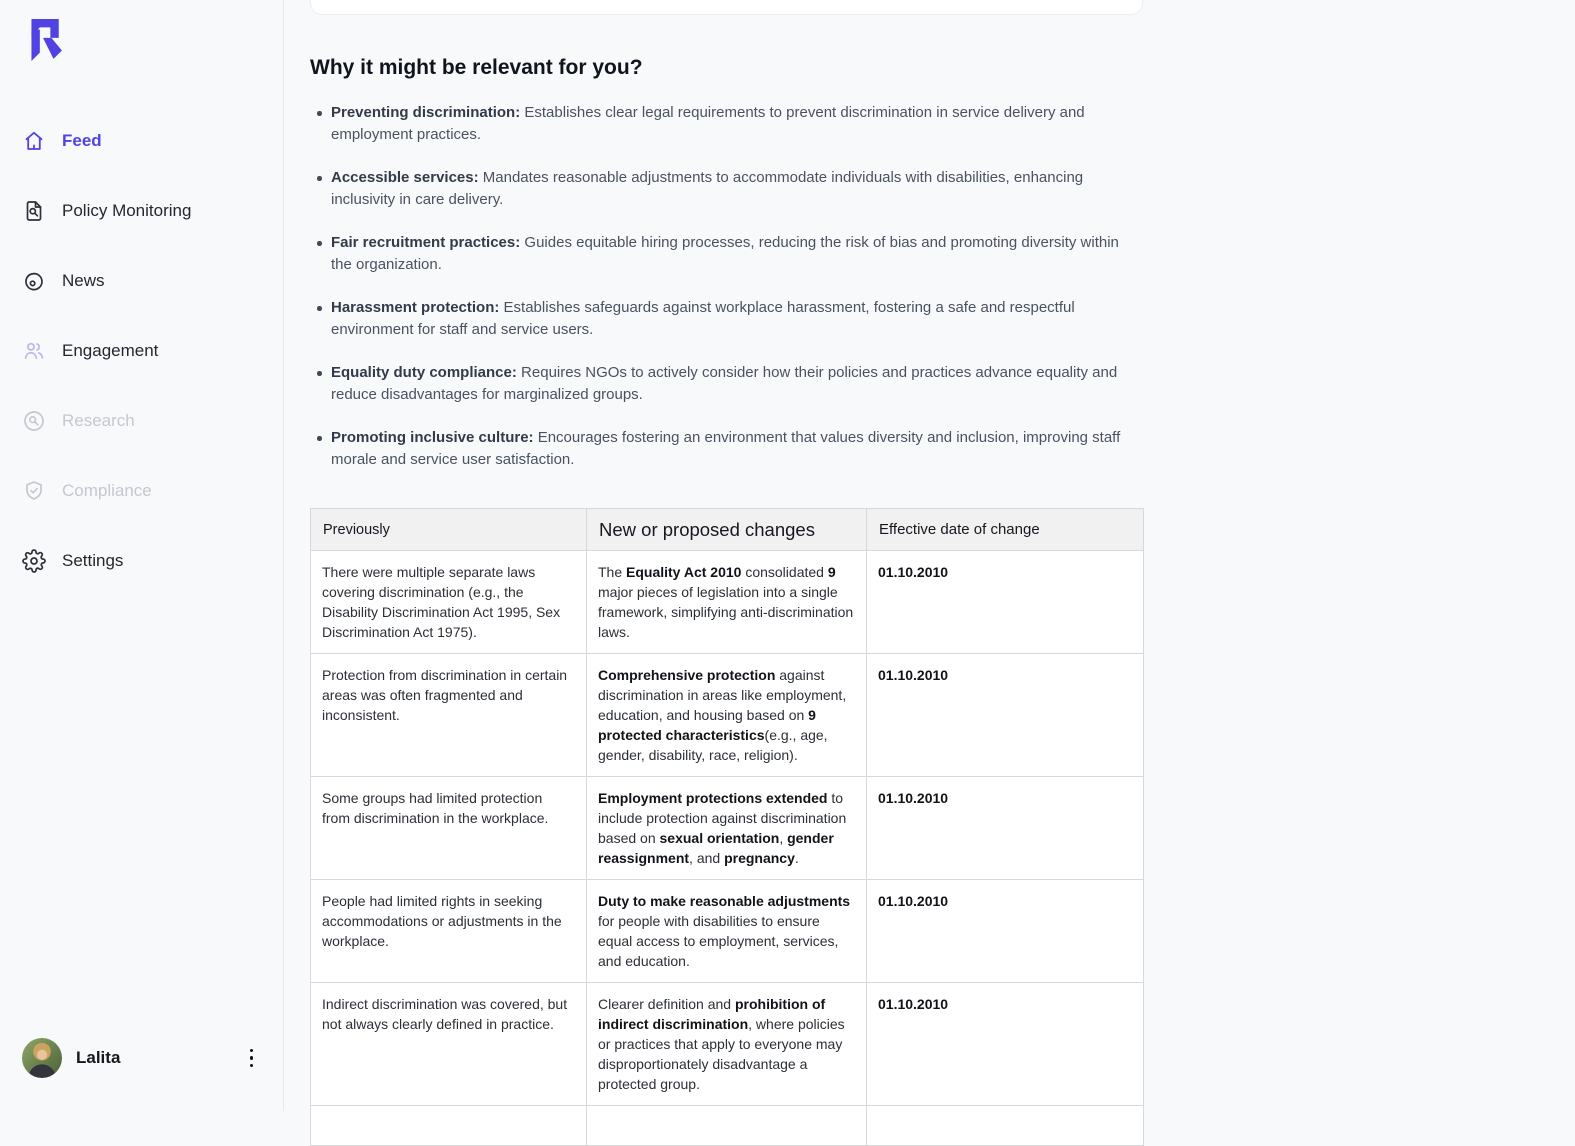 The image size is (1575, 1146). What do you see at coordinates (152, 421) in the screenshot?
I see `sidebar-item-research: Research` at bounding box center [152, 421].